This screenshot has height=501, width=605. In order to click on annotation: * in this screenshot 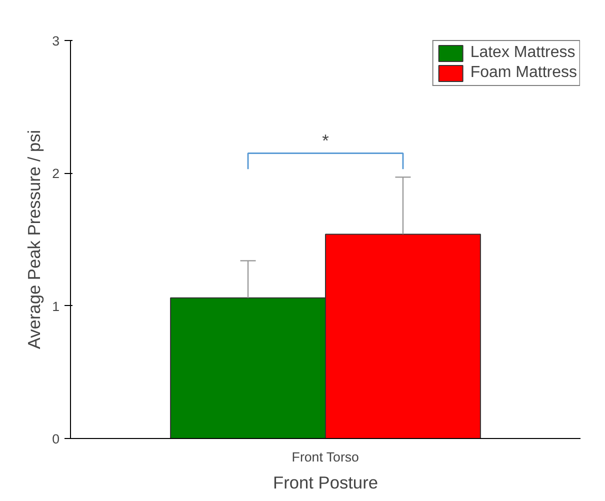, I will do `click(326, 140)`.